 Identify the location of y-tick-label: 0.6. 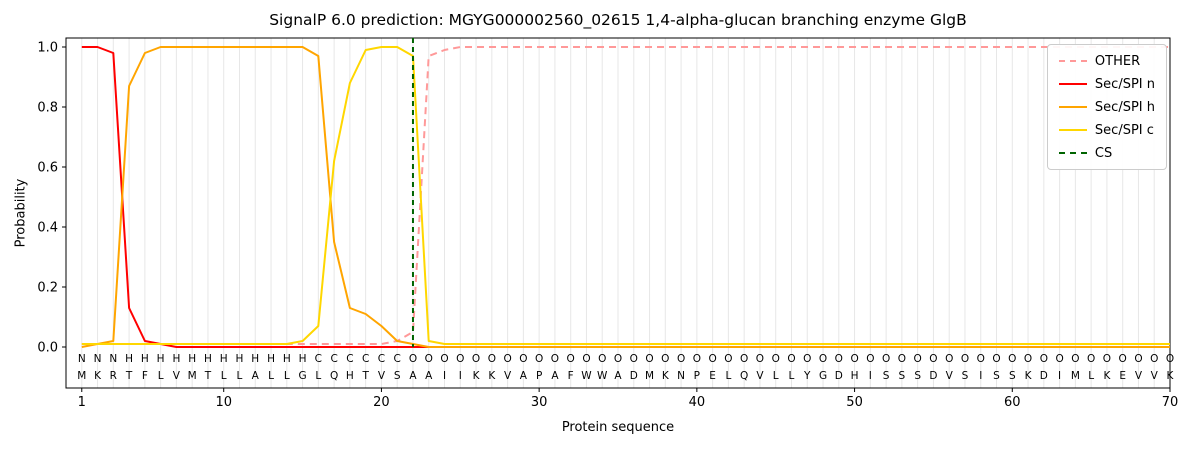
(47, 168).